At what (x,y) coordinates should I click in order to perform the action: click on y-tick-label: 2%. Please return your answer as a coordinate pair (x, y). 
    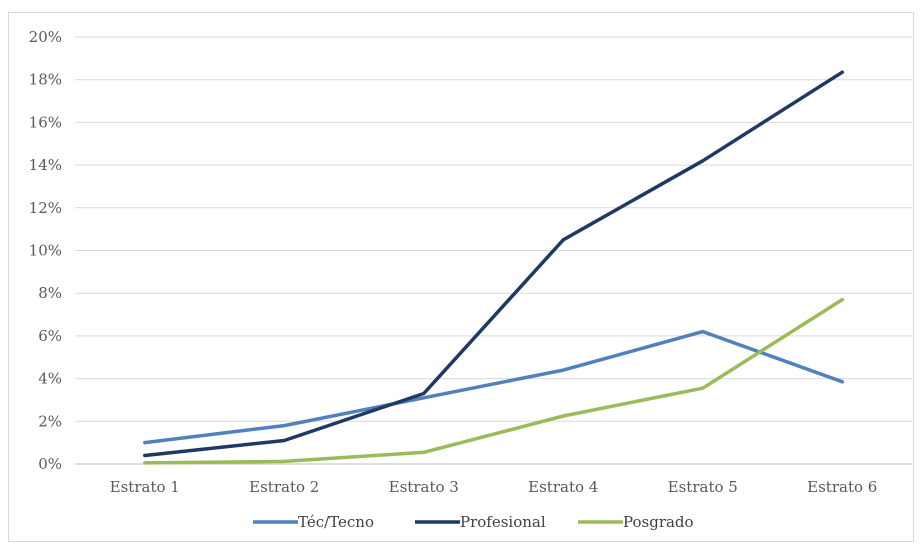
    Looking at the image, I should click on (50, 421).